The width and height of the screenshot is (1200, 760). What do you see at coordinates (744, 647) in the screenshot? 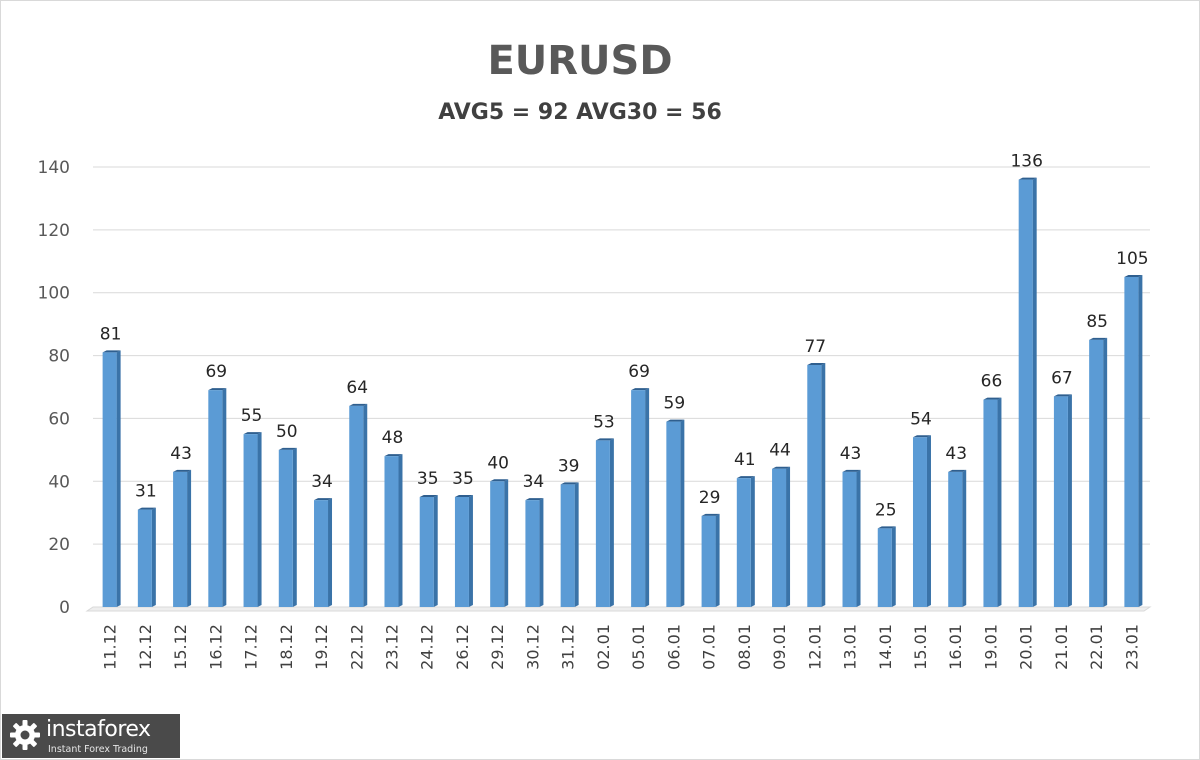
I see `x-tick-label: 08.01` at bounding box center [744, 647].